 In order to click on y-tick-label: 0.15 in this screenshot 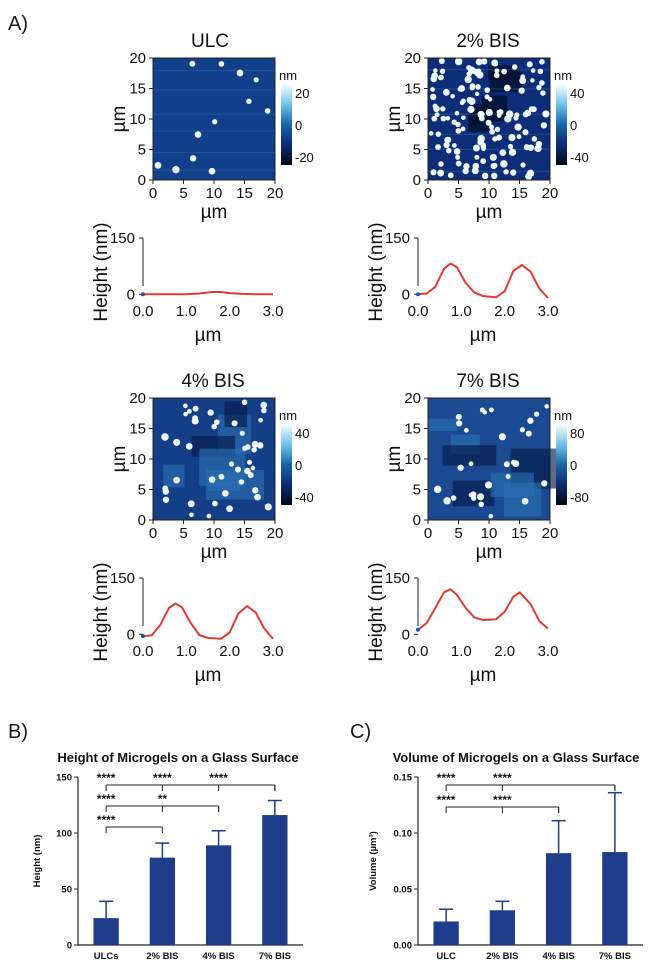, I will do `click(403, 778)`.